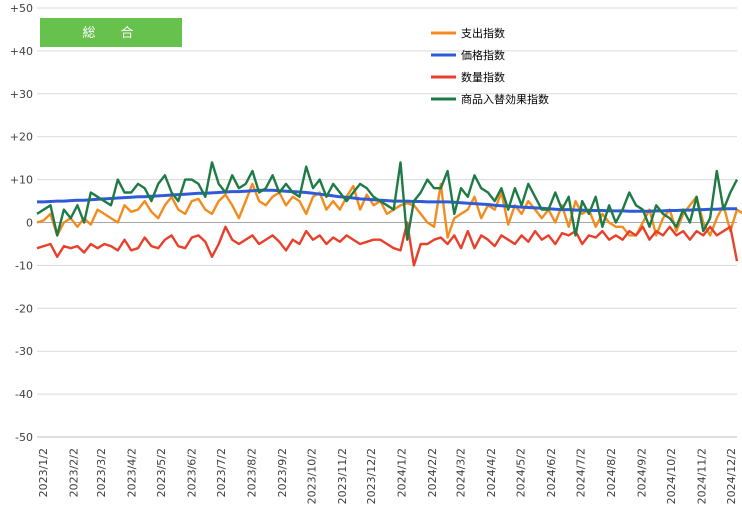 This screenshot has height=510, width=742. What do you see at coordinates (21, 94) in the screenshot?
I see `y-tick-label: +30` at bounding box center [21, 94].